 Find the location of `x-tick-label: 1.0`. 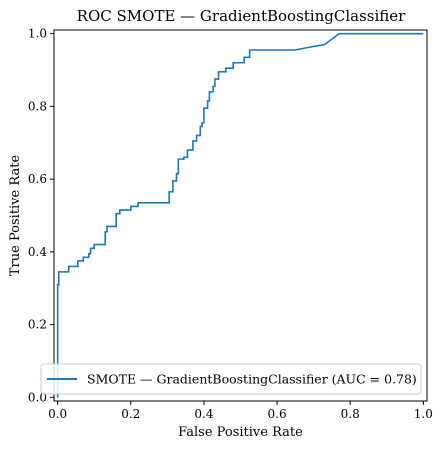

x-tick-label: 1.0 is located at coordinates (423, 414).